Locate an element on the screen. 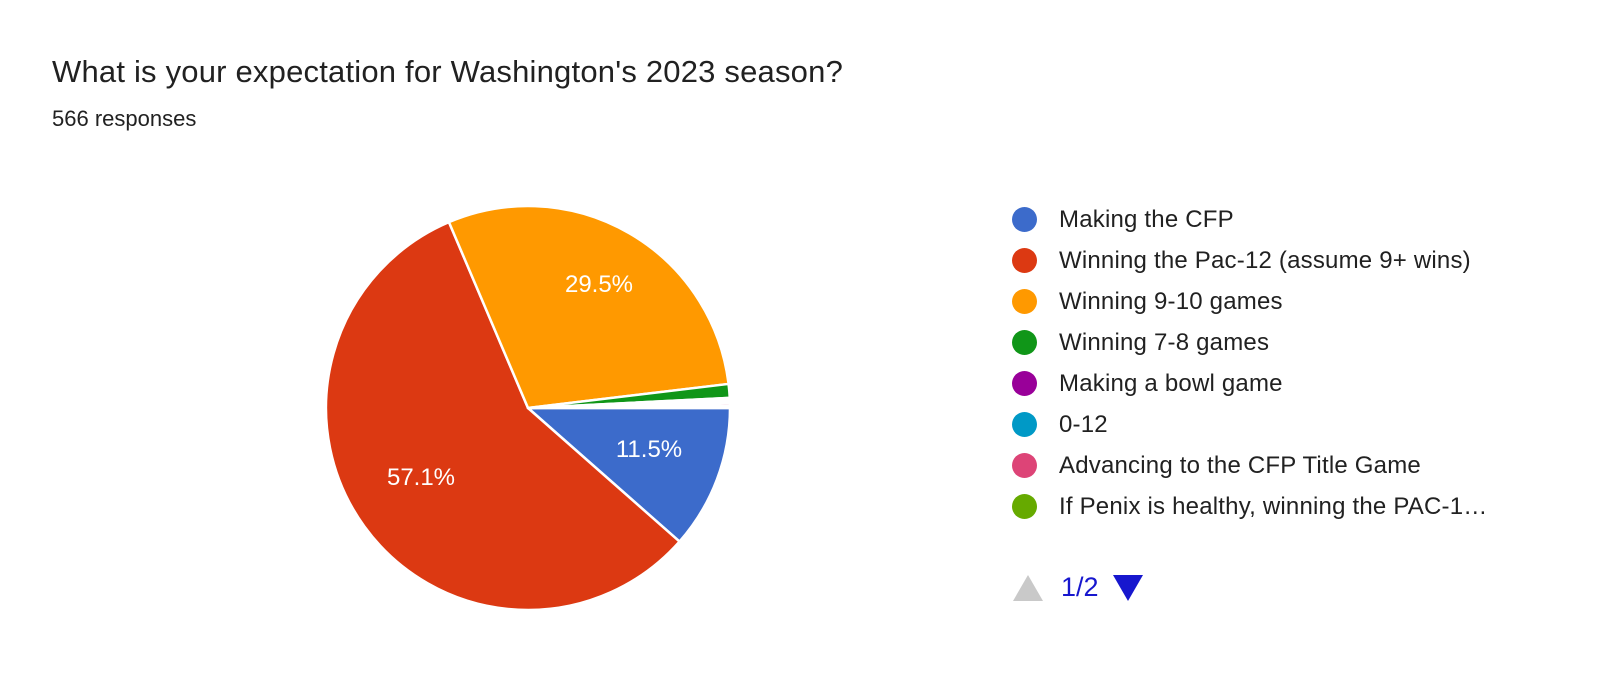 The image size is (1600, 673). legend-item-label: Winning 7-8 games is located at coordinates (1164, 342).